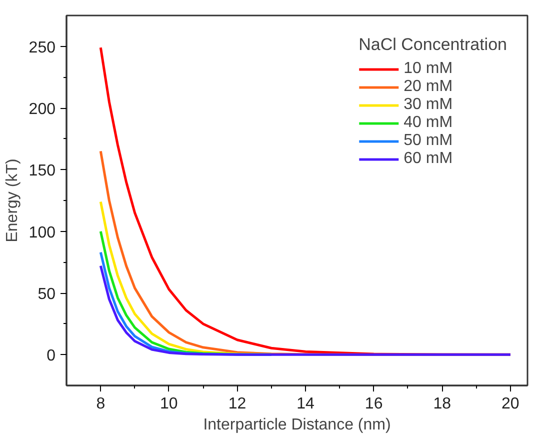 The height and width of the screenshot is (436, 535). What do you see at coordinates (42, 109) in the screenshot?
I see `y-tick-label: 200` at bounding box center [42, 109].